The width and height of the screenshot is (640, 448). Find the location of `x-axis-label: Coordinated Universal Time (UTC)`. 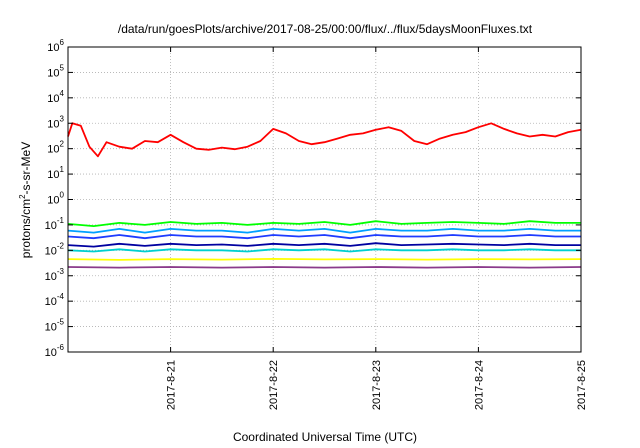

x-axis-label: Coordinated Universal Time (UTC) is located at coordinates (325, 437).